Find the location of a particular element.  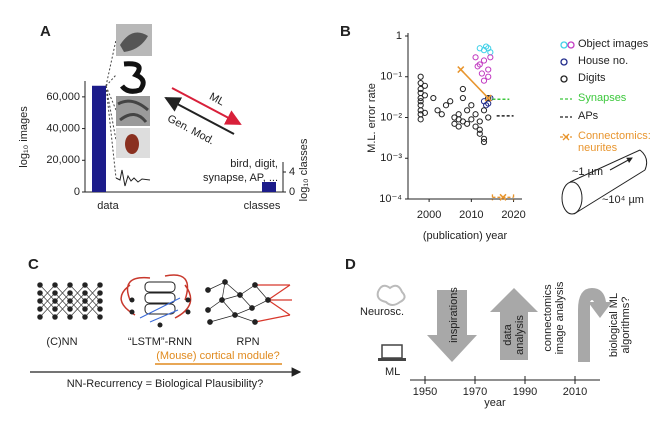

y-tick-label: 20,000 is located at coordinates (63, 160).